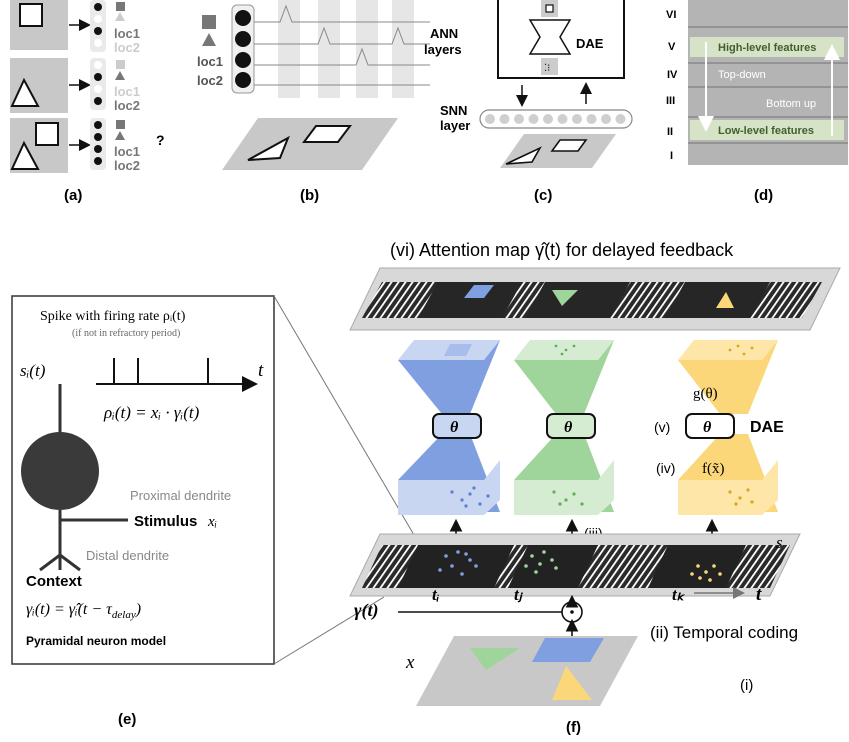 The image size is (849, 742). I want to click on soma, so click(60, 471).